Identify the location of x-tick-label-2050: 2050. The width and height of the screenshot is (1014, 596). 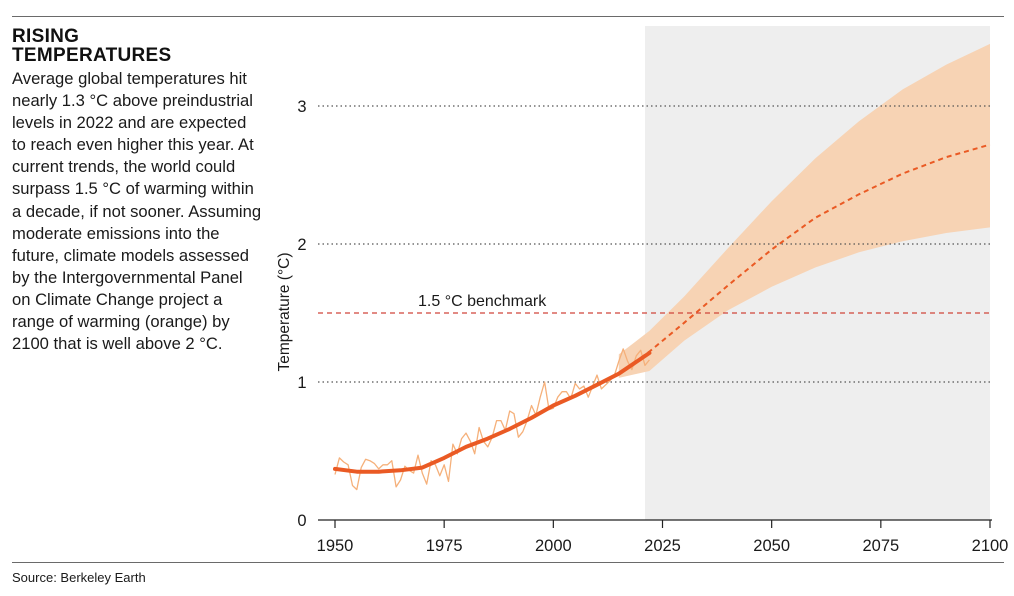
(771, 546).